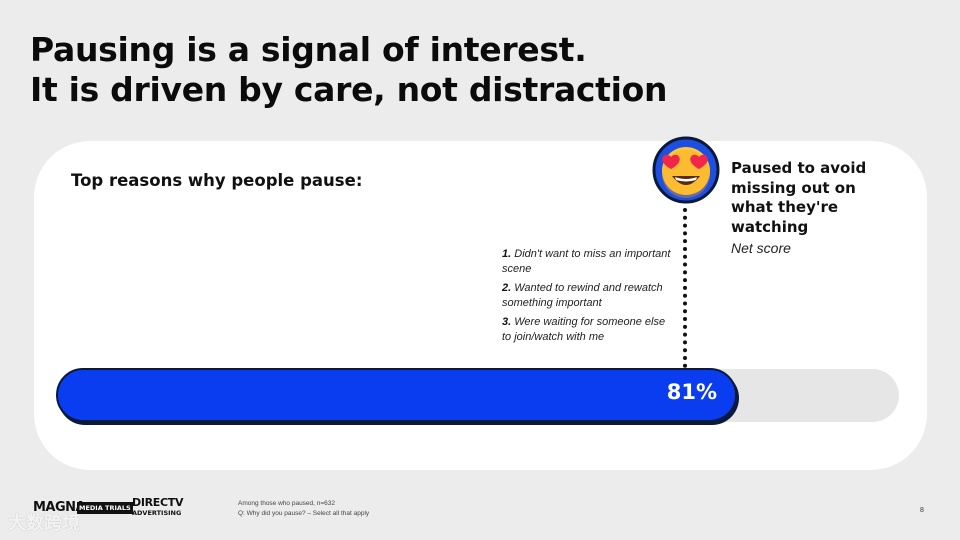 This screenshot has height=540, width=960. Describe the element at coordinates (507, 288) in the screenshot. I see `reason-number: 2.` at that location.